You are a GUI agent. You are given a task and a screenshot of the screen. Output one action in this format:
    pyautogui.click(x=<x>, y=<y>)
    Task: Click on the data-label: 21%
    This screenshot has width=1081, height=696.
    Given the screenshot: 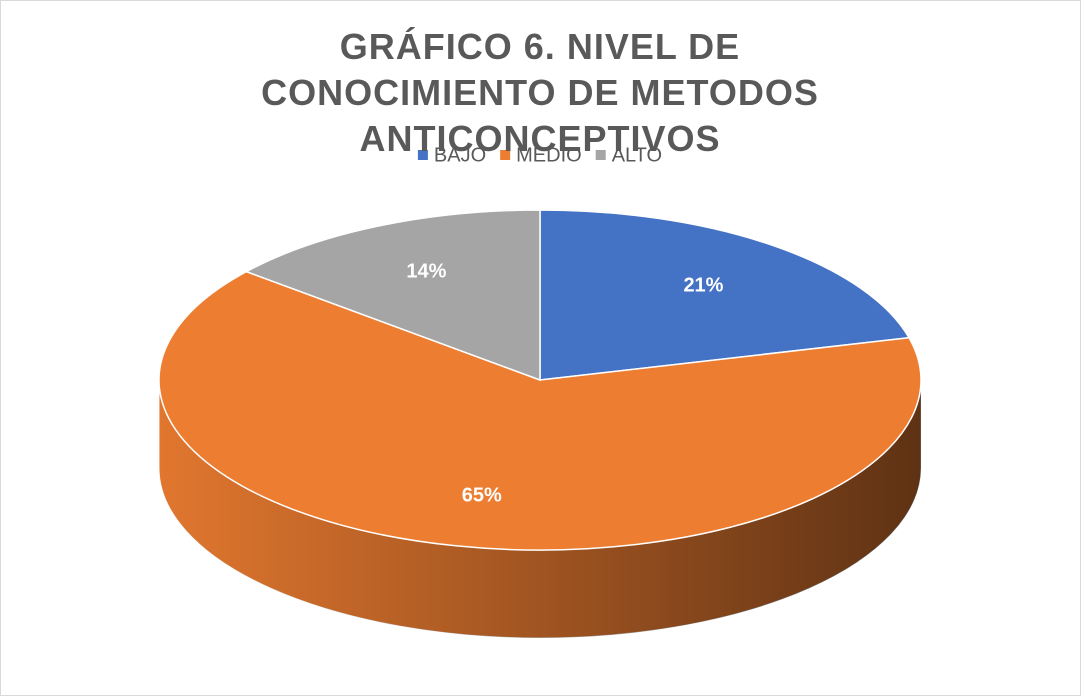 What is the action you would take?
    pyautogui.click(x=703, y=285)
    